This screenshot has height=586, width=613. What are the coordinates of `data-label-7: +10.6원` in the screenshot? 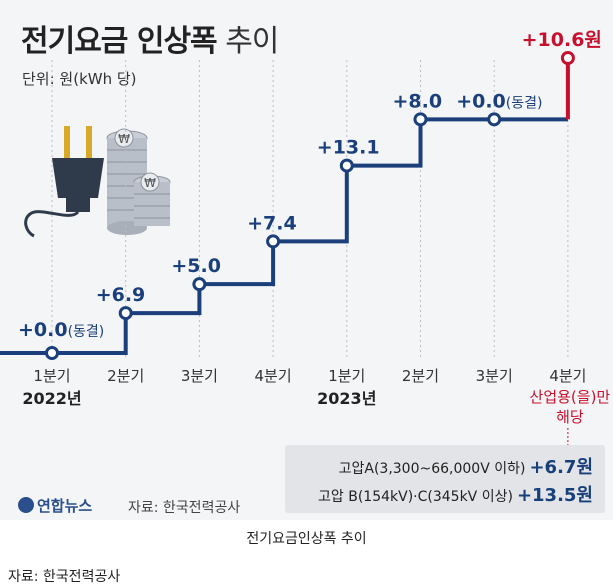 It's located at (562, 40).